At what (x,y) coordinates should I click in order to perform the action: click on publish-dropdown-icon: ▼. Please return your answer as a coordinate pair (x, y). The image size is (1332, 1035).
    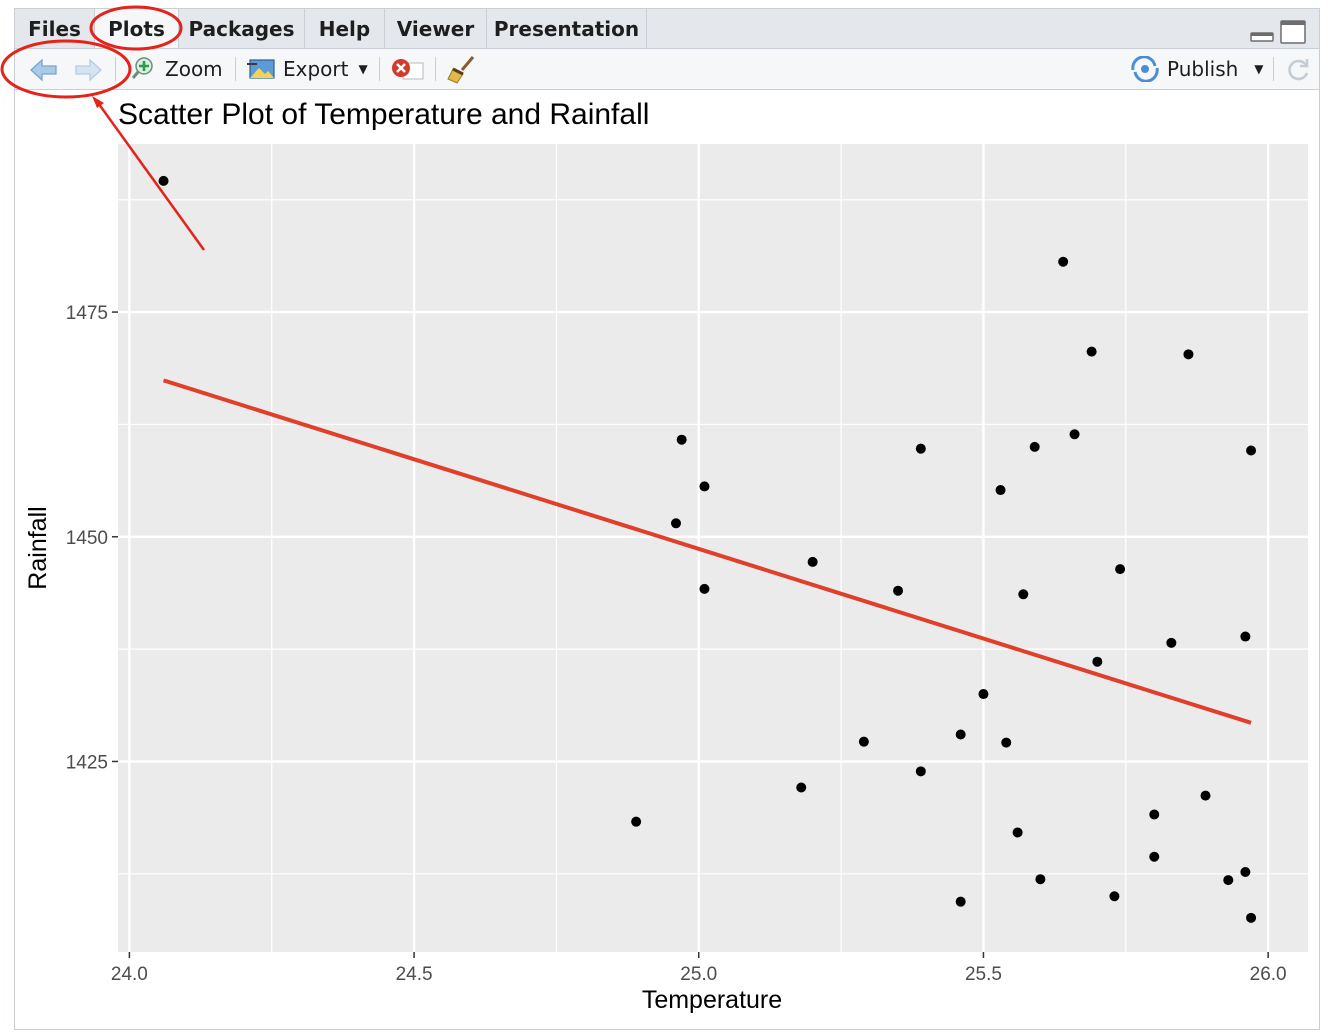
    Looking at the image, I should click on (1259, 69).